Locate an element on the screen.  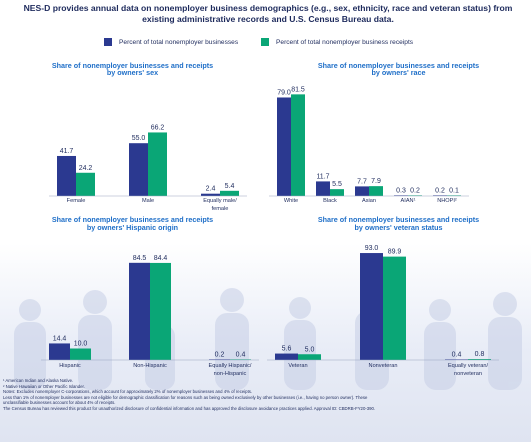
footnote-1: ¹ American Indian and Alaska Native. is located at coordinates (38, 380).